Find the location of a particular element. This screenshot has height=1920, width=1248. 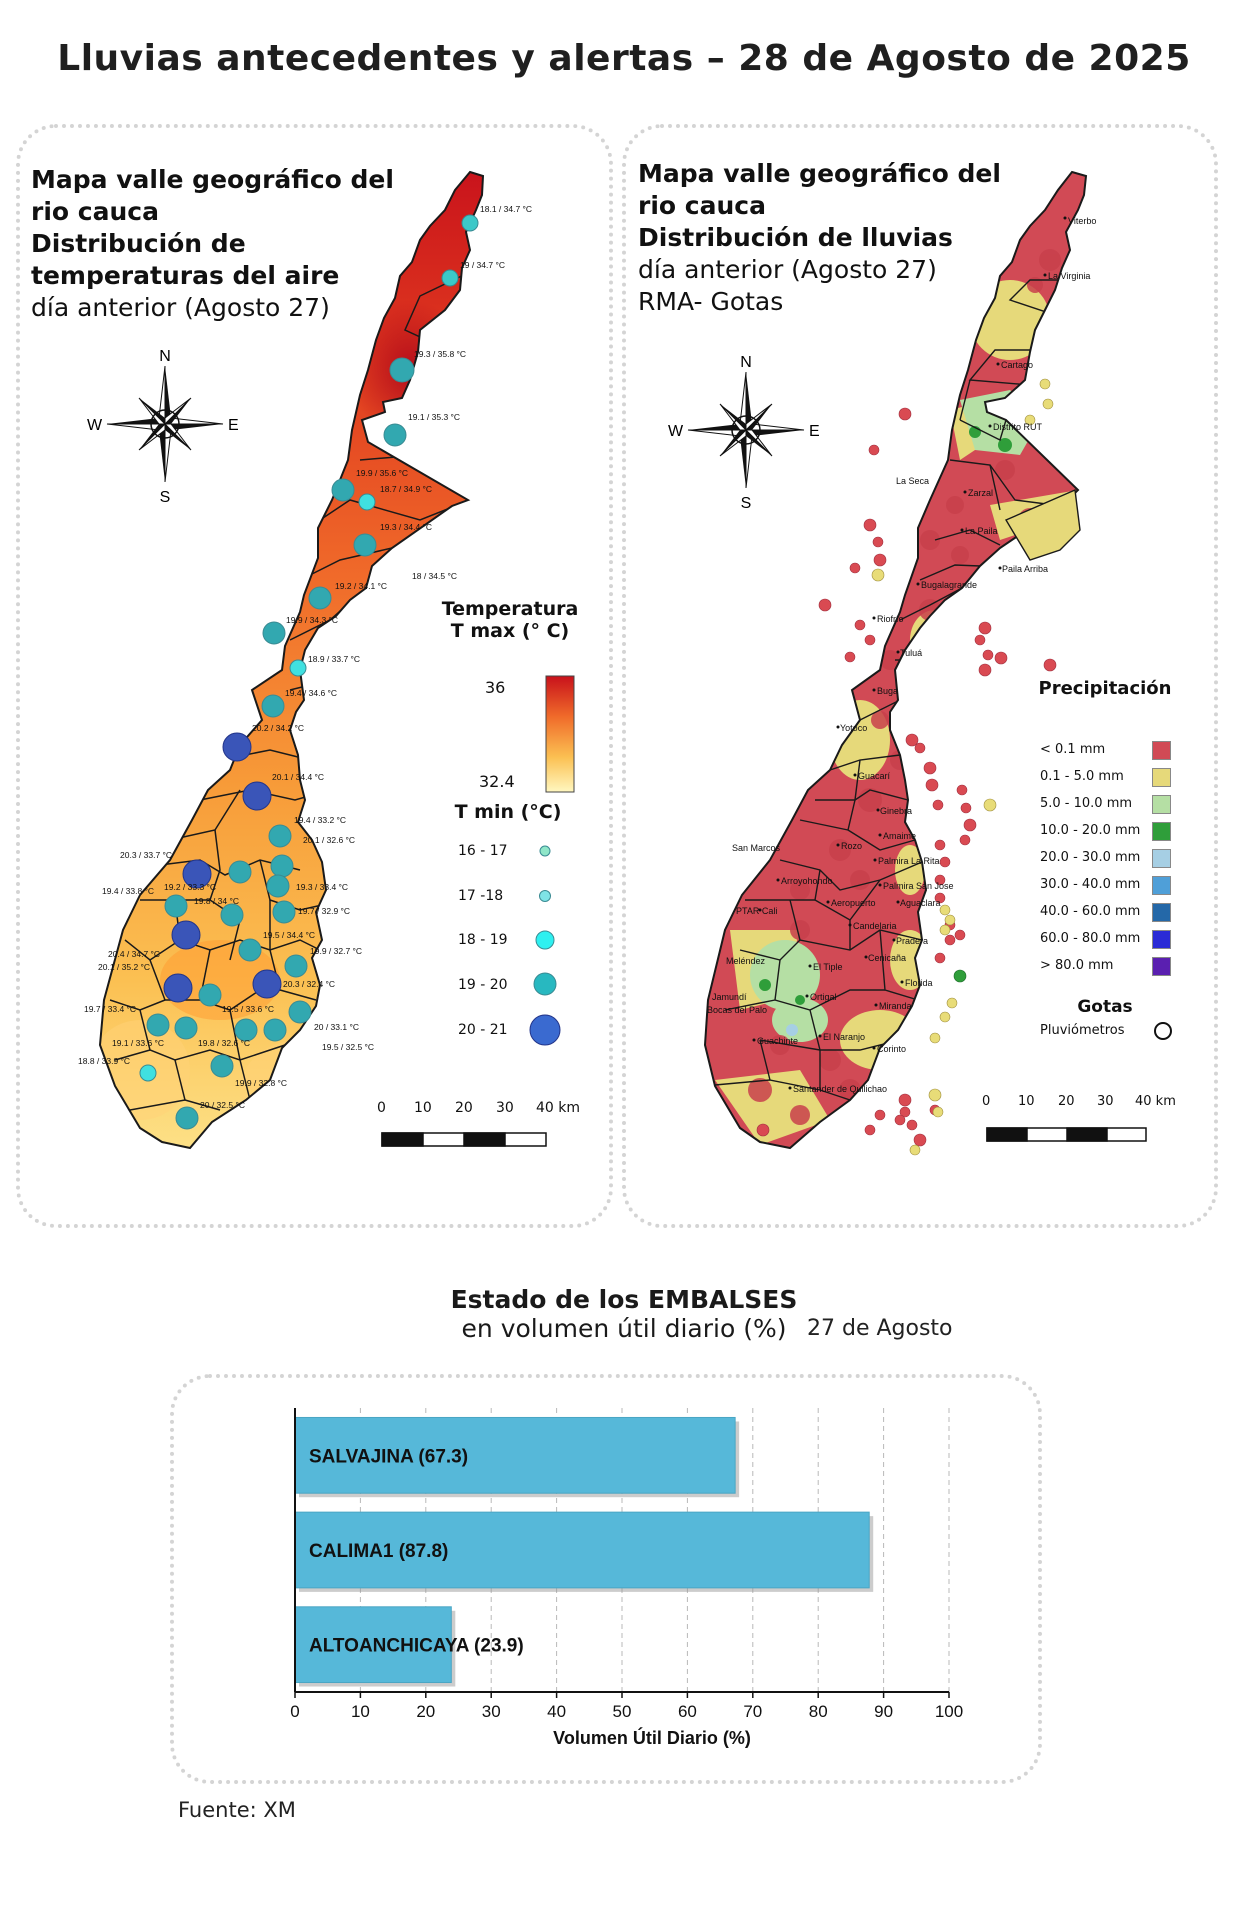

precip-class-label: 20.0 - 30.0 mm is located at coordinates (1090, 857).